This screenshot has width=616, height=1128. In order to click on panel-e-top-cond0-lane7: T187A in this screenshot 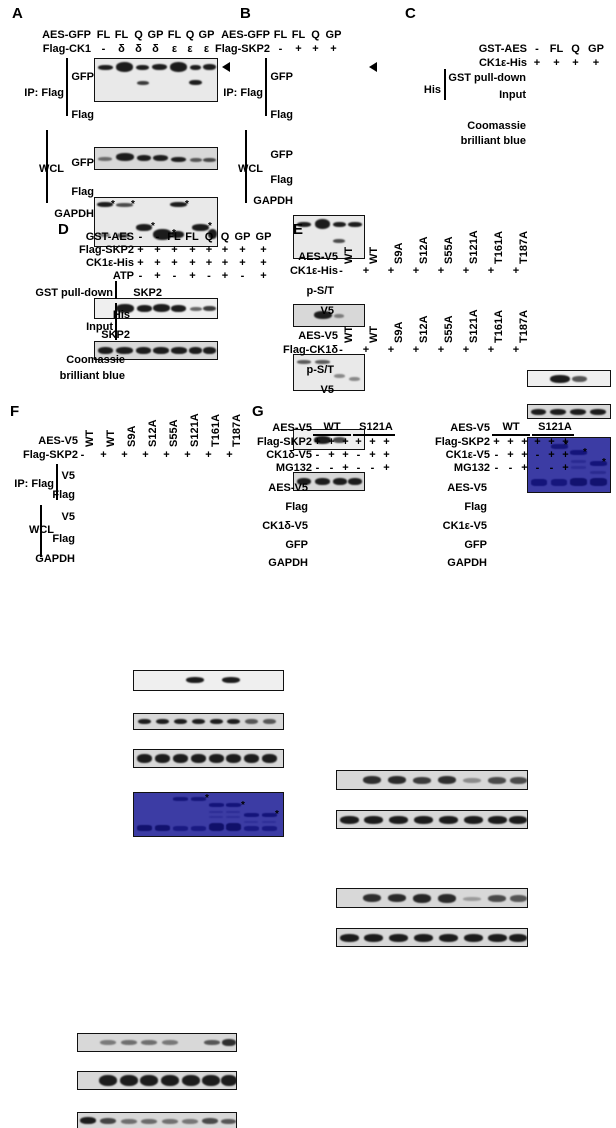, I will do `click(524, 247)`.